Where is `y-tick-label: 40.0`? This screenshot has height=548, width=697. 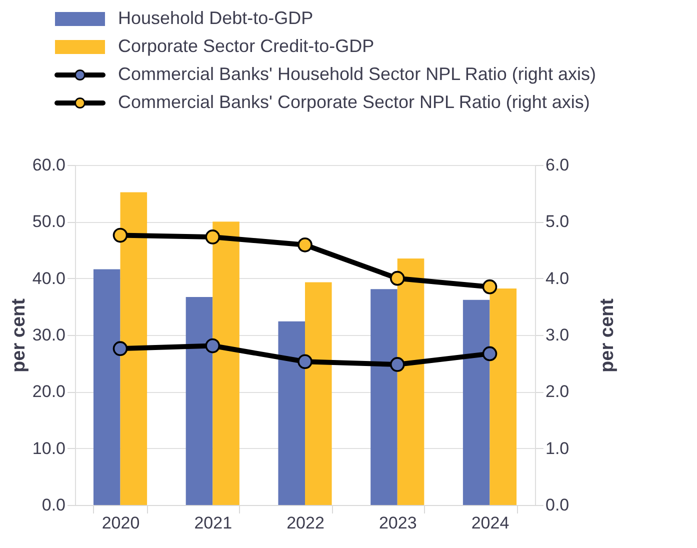 y-tick-label: 40.0 is located at coordinates (49, 278).